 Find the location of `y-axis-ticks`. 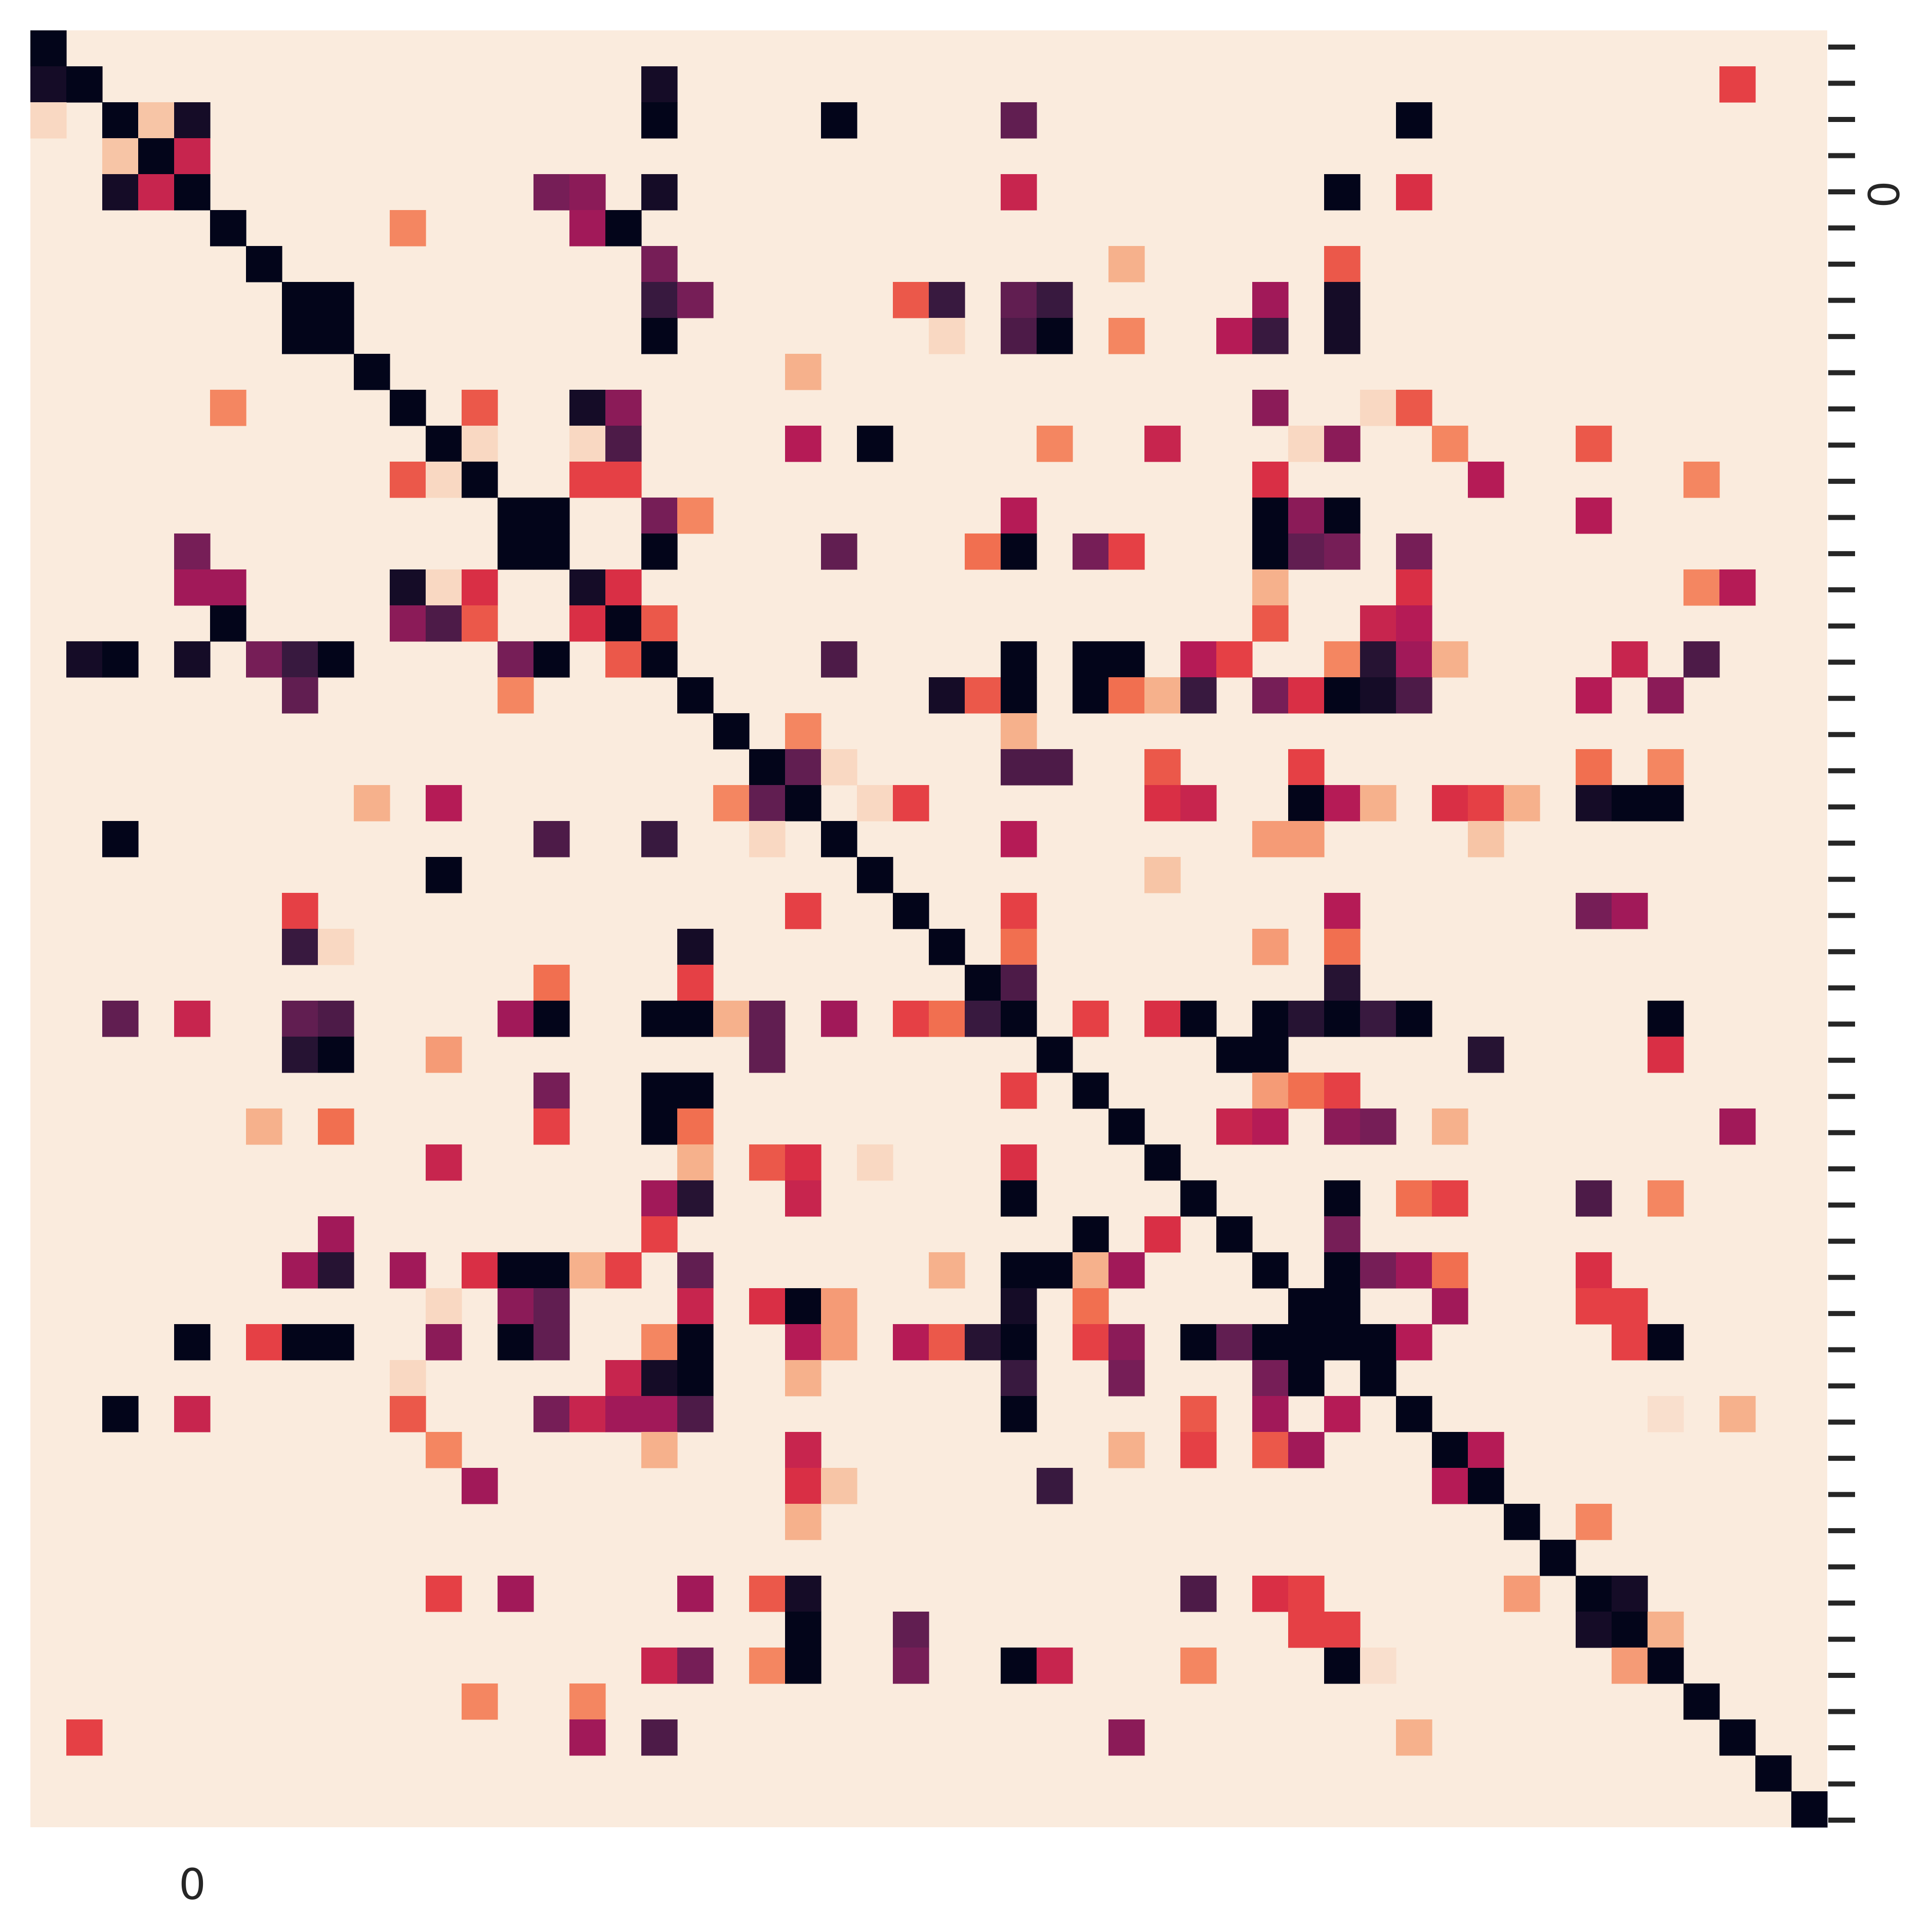

y-axis-ticks is located at coordinates (1841, 934).